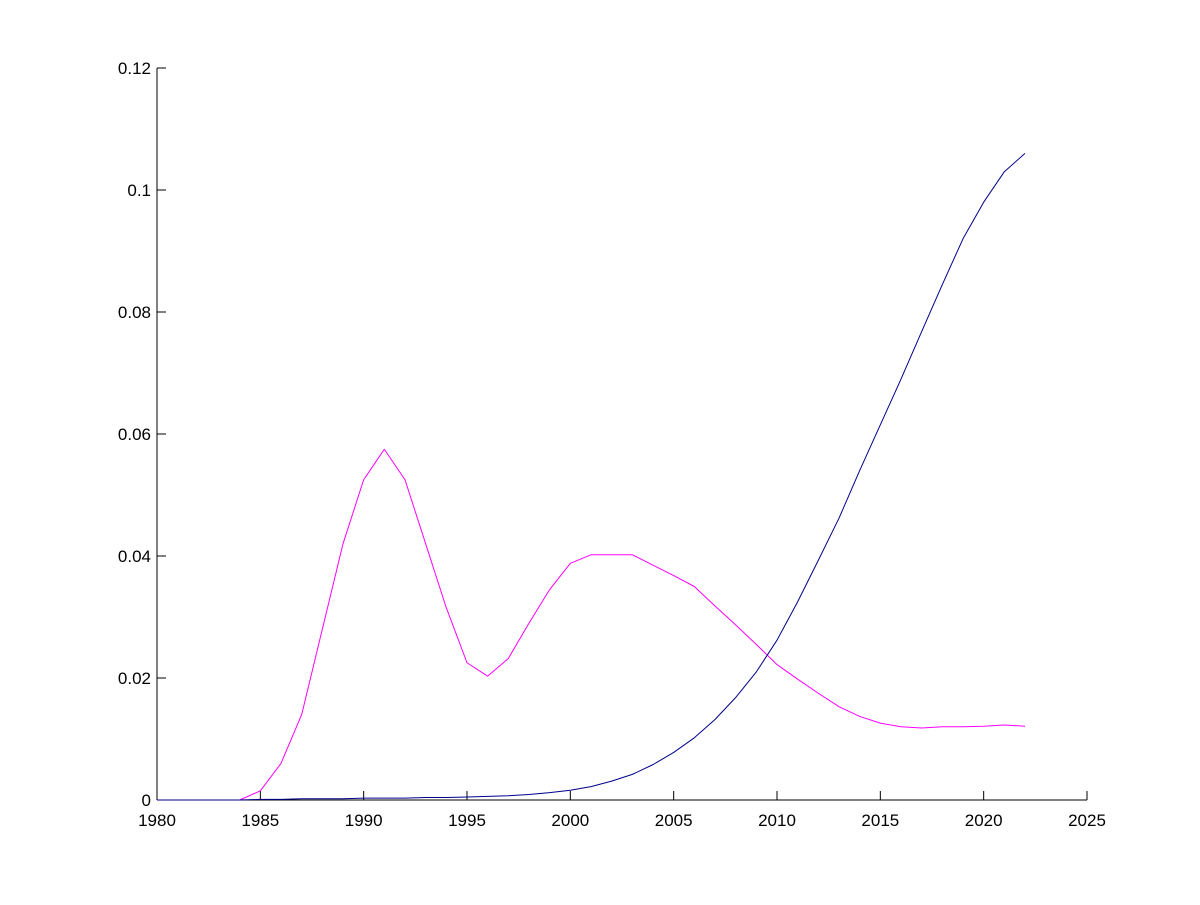  Describe the element at coordinates (134, 312) in the screenshot. I see `y-tick-label: 0.08` at that location.